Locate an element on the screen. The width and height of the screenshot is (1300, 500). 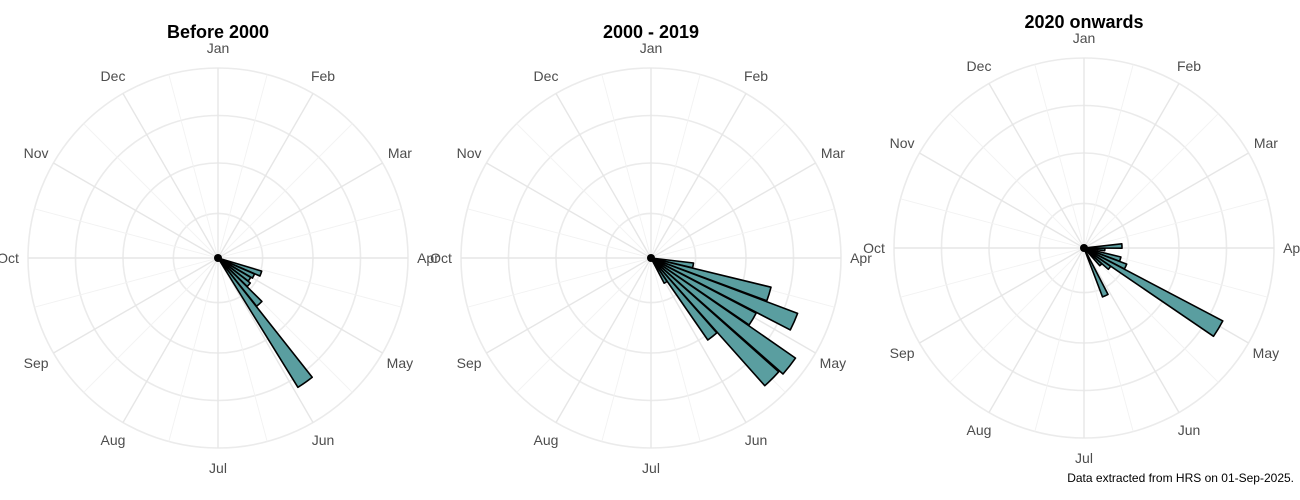
month-label-may: May is located at coordinates (833, 363).